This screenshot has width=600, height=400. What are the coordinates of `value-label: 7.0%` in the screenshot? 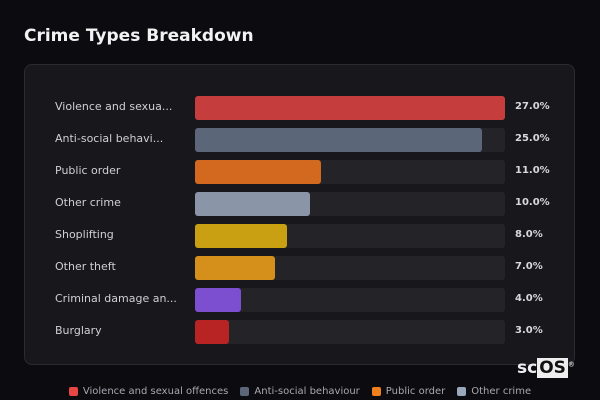 It's located at (529, 266).